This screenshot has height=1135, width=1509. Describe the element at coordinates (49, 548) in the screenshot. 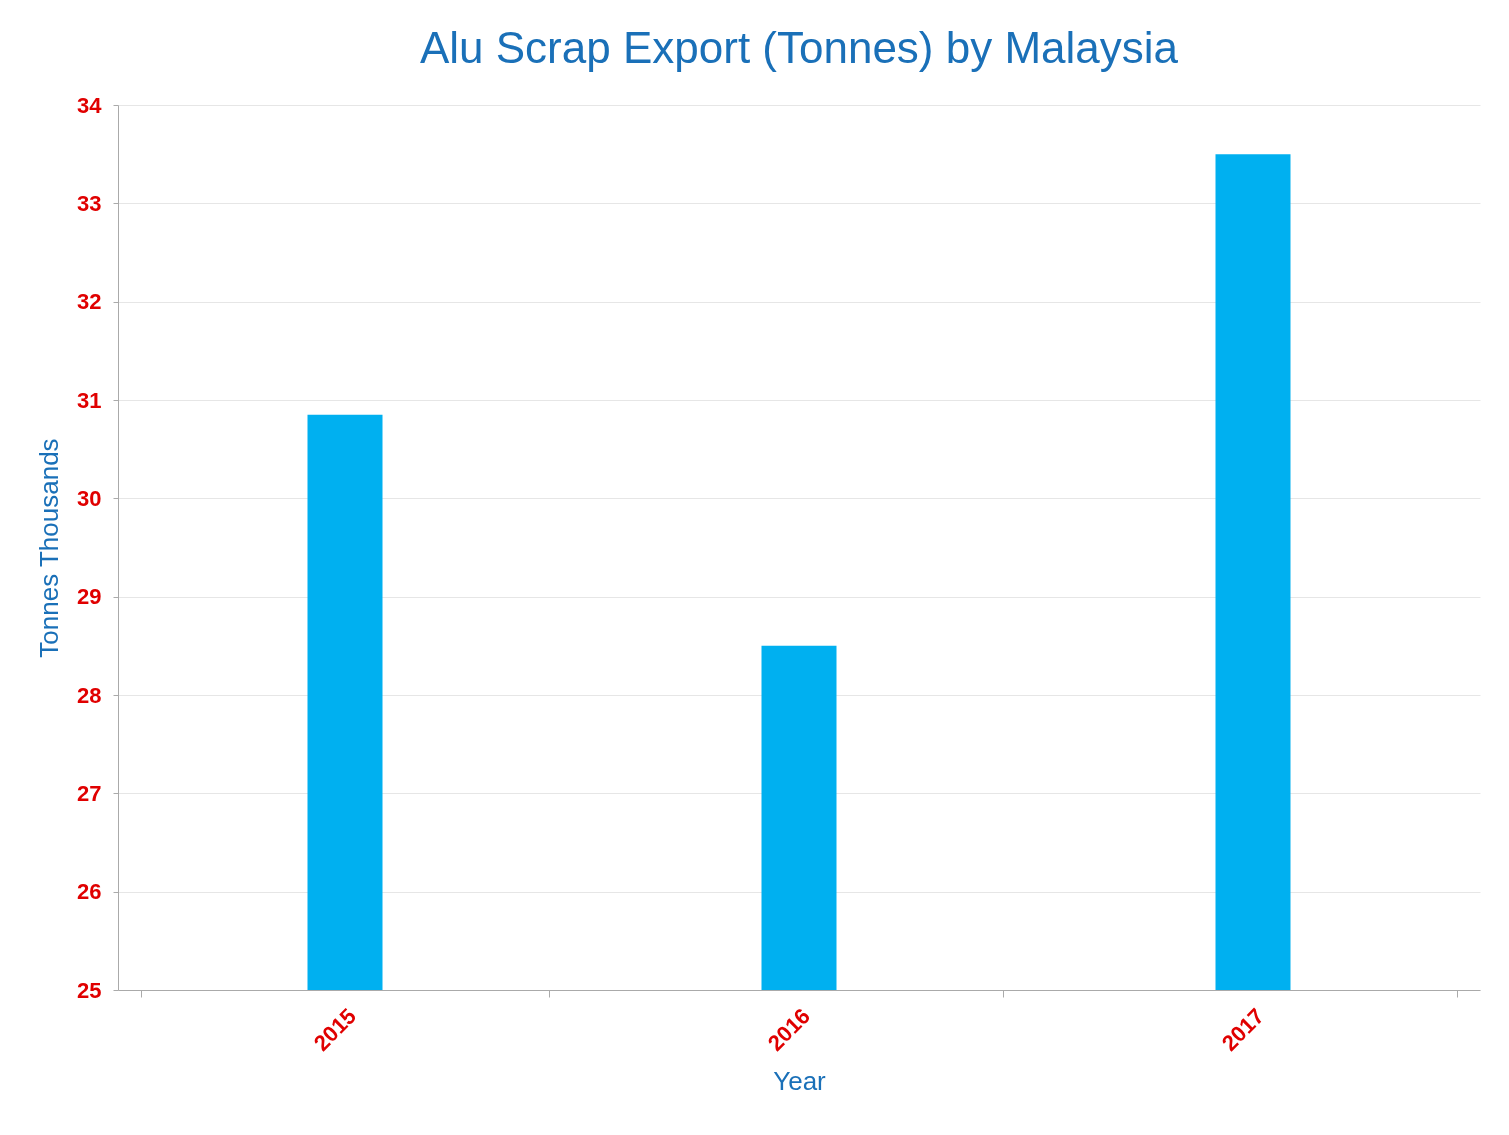

I see `y-axis-title: Tonnes Thousands` at that location.